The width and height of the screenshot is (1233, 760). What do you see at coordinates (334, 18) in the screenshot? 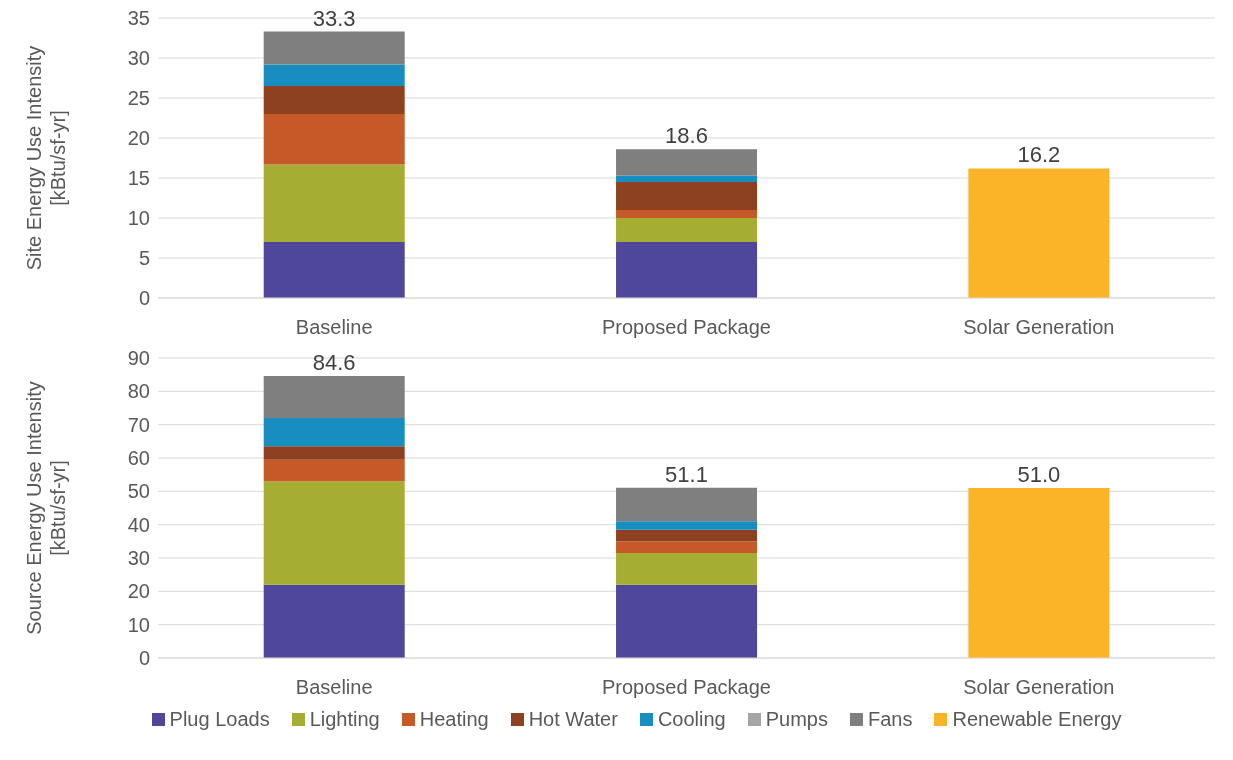
I see `total-label: 33.3` at bounding box center [334, 18].